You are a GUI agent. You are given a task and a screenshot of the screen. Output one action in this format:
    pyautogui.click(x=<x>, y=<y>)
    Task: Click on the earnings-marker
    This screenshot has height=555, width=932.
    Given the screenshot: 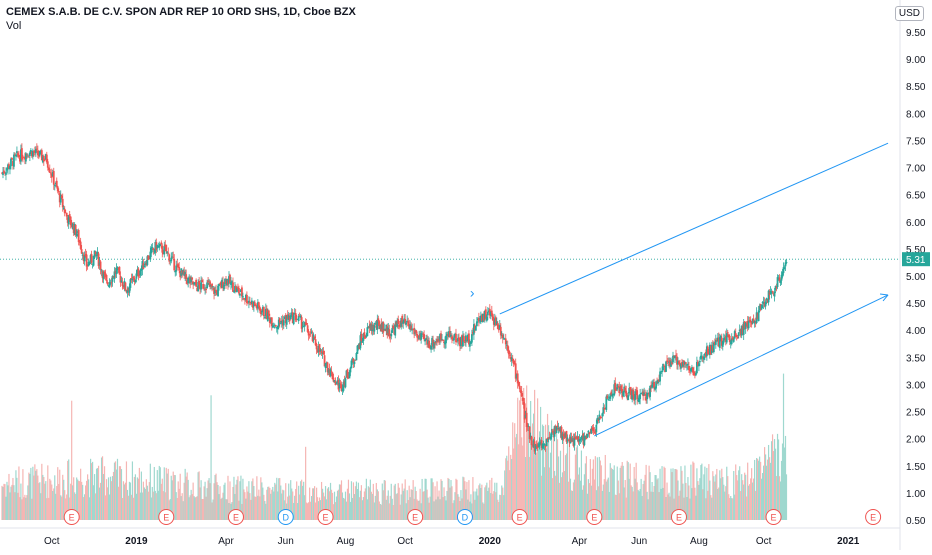 What is the action you would take?
    pyautogui.click(x=166, y=517)
    